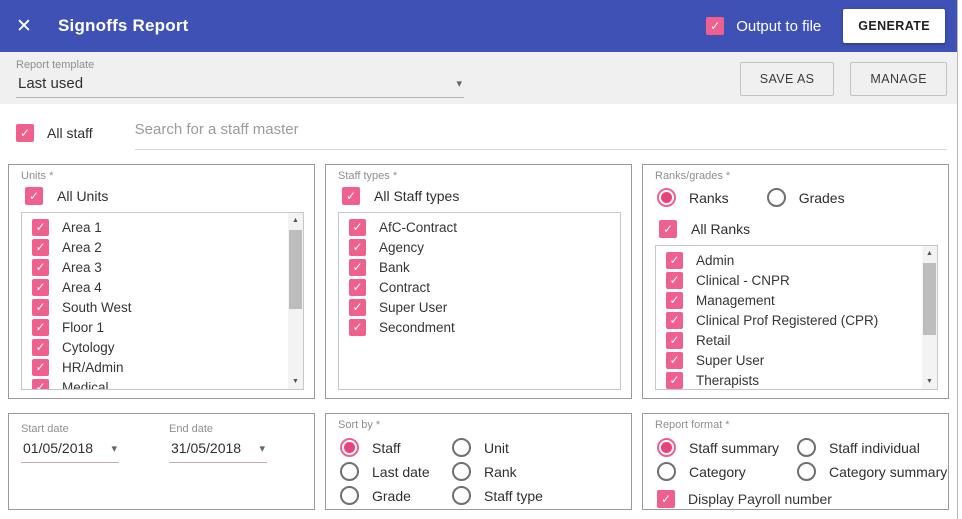 The height and width of the screenshot is (519, 962). Describe the element at coordinates (484, 307) in the screenshot. I see `staff-type-list-item: ✓ Super User` at that location.